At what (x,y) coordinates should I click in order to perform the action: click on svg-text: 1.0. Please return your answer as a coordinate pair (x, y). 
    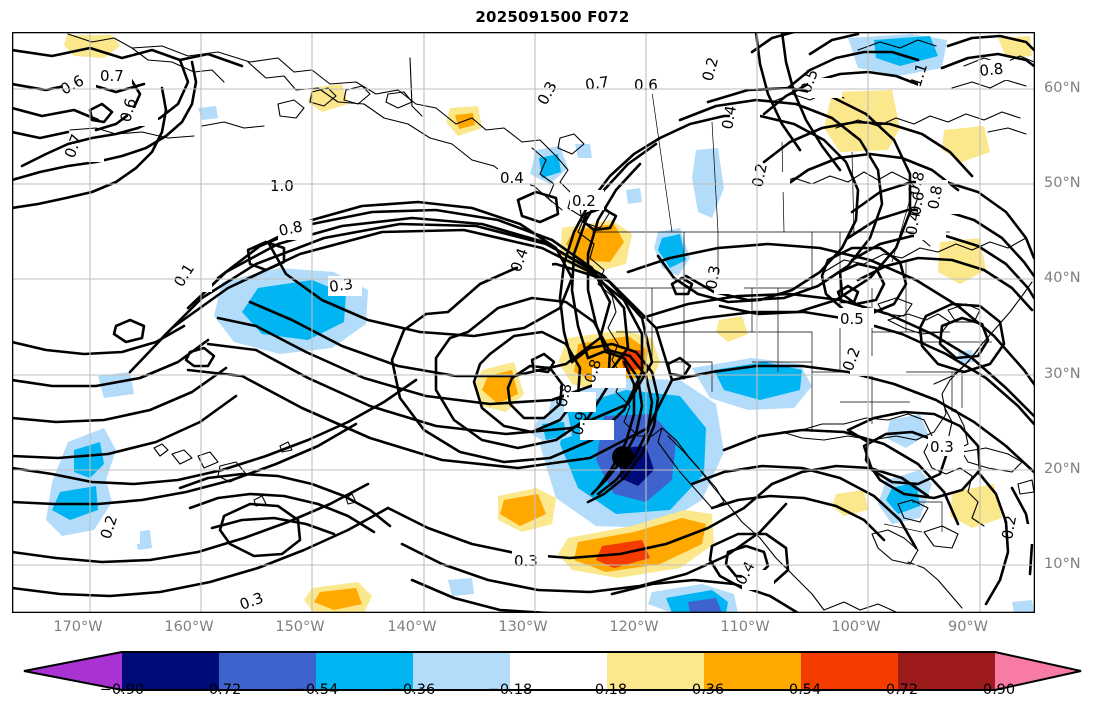
    Looking at the image, I should click on (282, 186).